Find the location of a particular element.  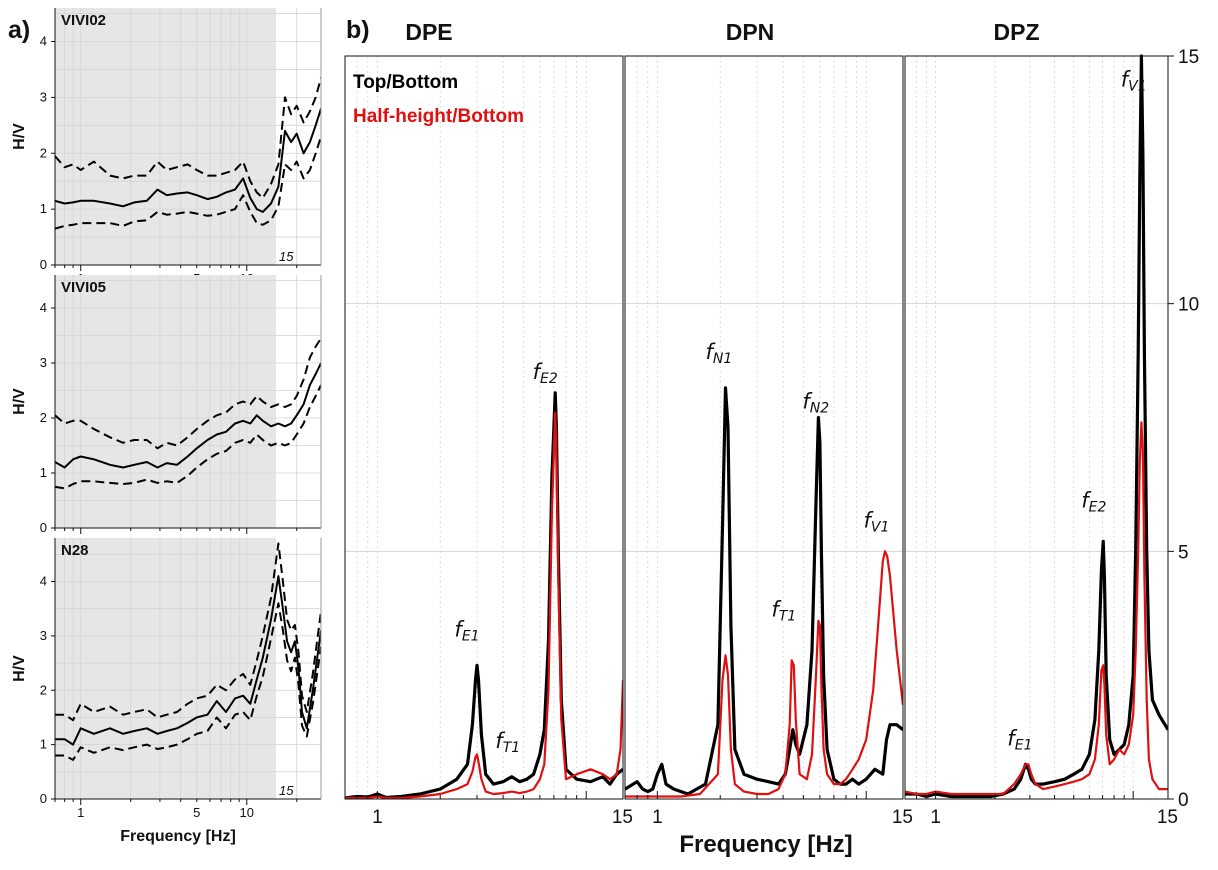

chart-a-vivi02: 01234151015VIVI02H/V is located at coordinates (166, 147).